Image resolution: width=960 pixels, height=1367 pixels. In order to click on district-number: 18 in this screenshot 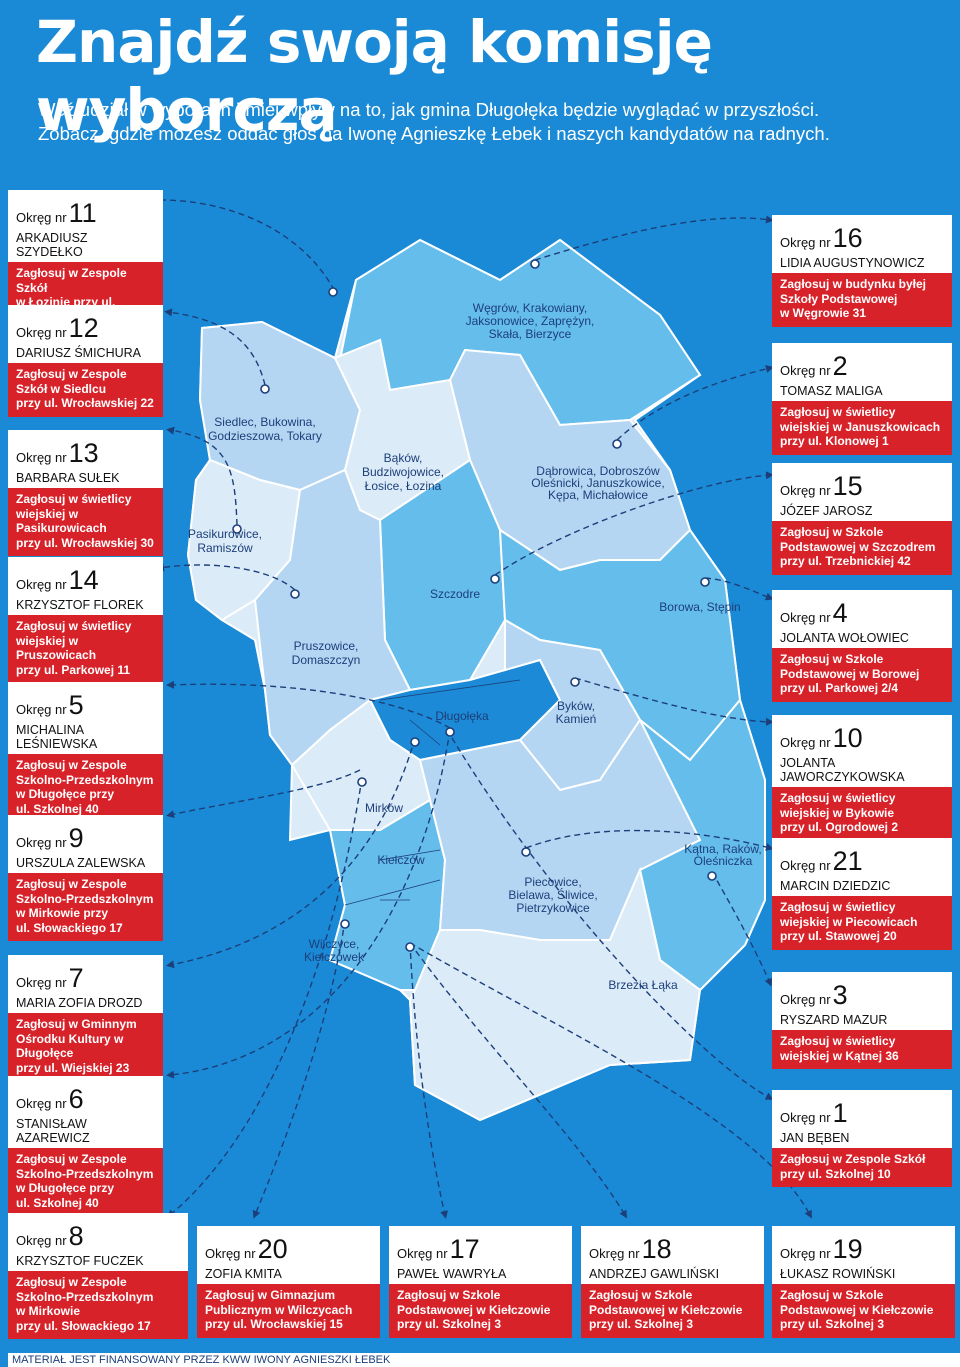, I will do `click(656, 1249)`.